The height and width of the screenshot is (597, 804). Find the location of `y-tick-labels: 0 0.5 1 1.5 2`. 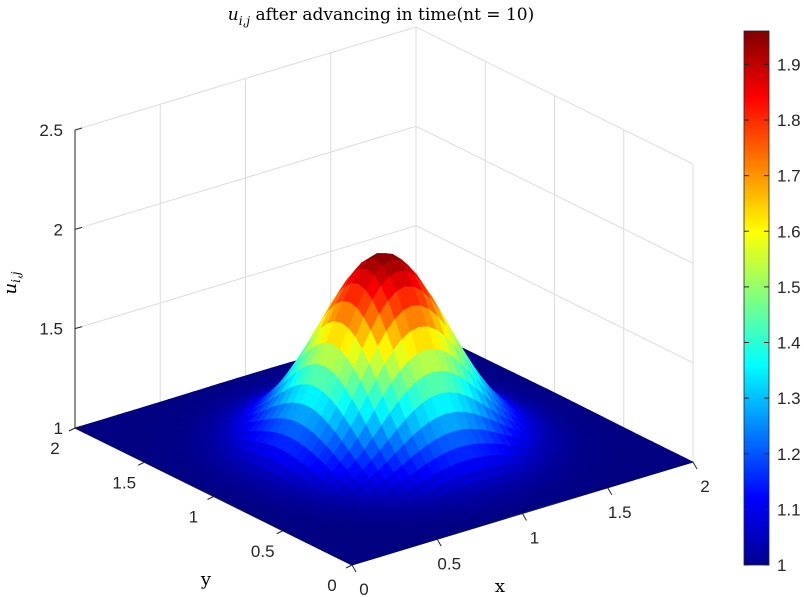

y-tick-labels: 0 0.5 1 1.5 2 is located at coordinates (201, 511).